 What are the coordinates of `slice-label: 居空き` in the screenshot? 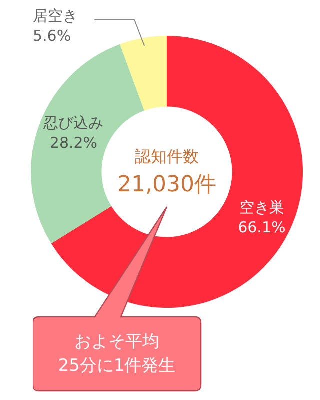 It's located at (55, 15).